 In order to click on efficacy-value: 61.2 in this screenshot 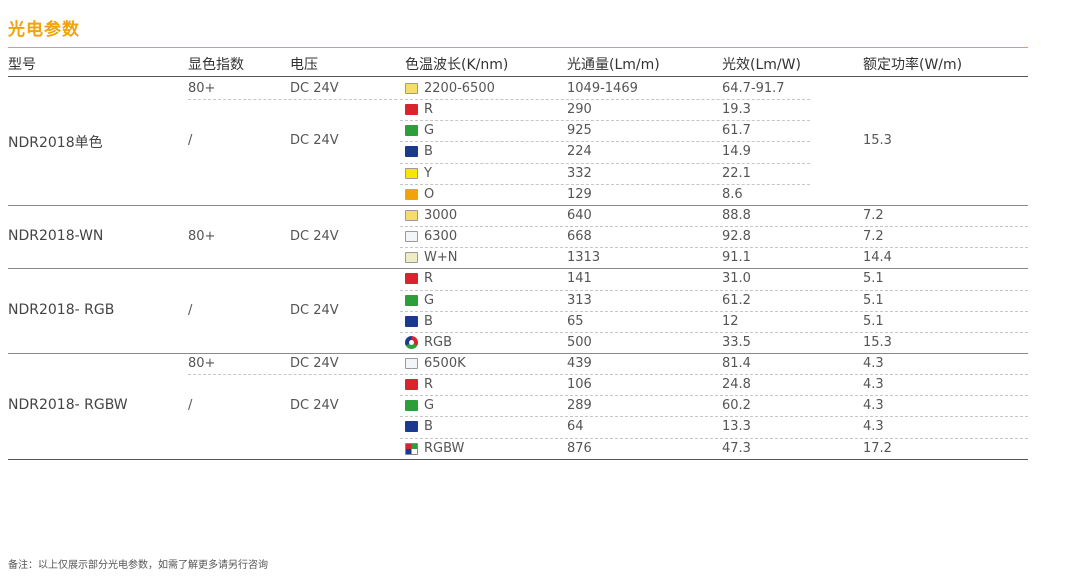, I will do `click(736, 300)`.